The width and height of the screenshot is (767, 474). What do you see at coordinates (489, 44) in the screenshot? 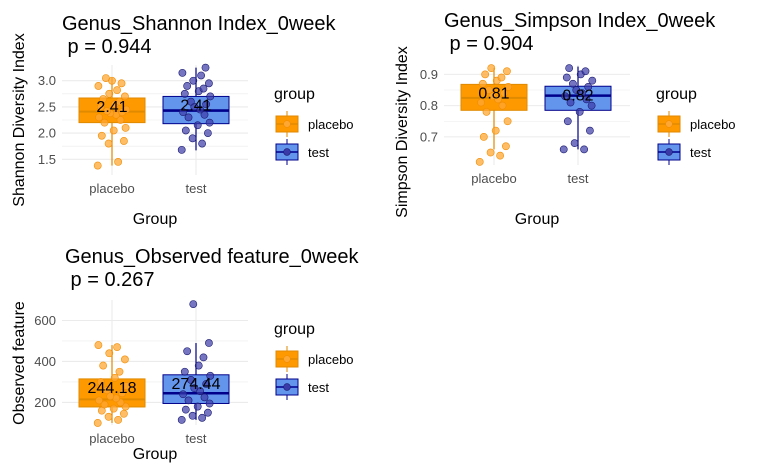
I see `panel-subtitle: p = 0.904` at bounding box center [489, 44].